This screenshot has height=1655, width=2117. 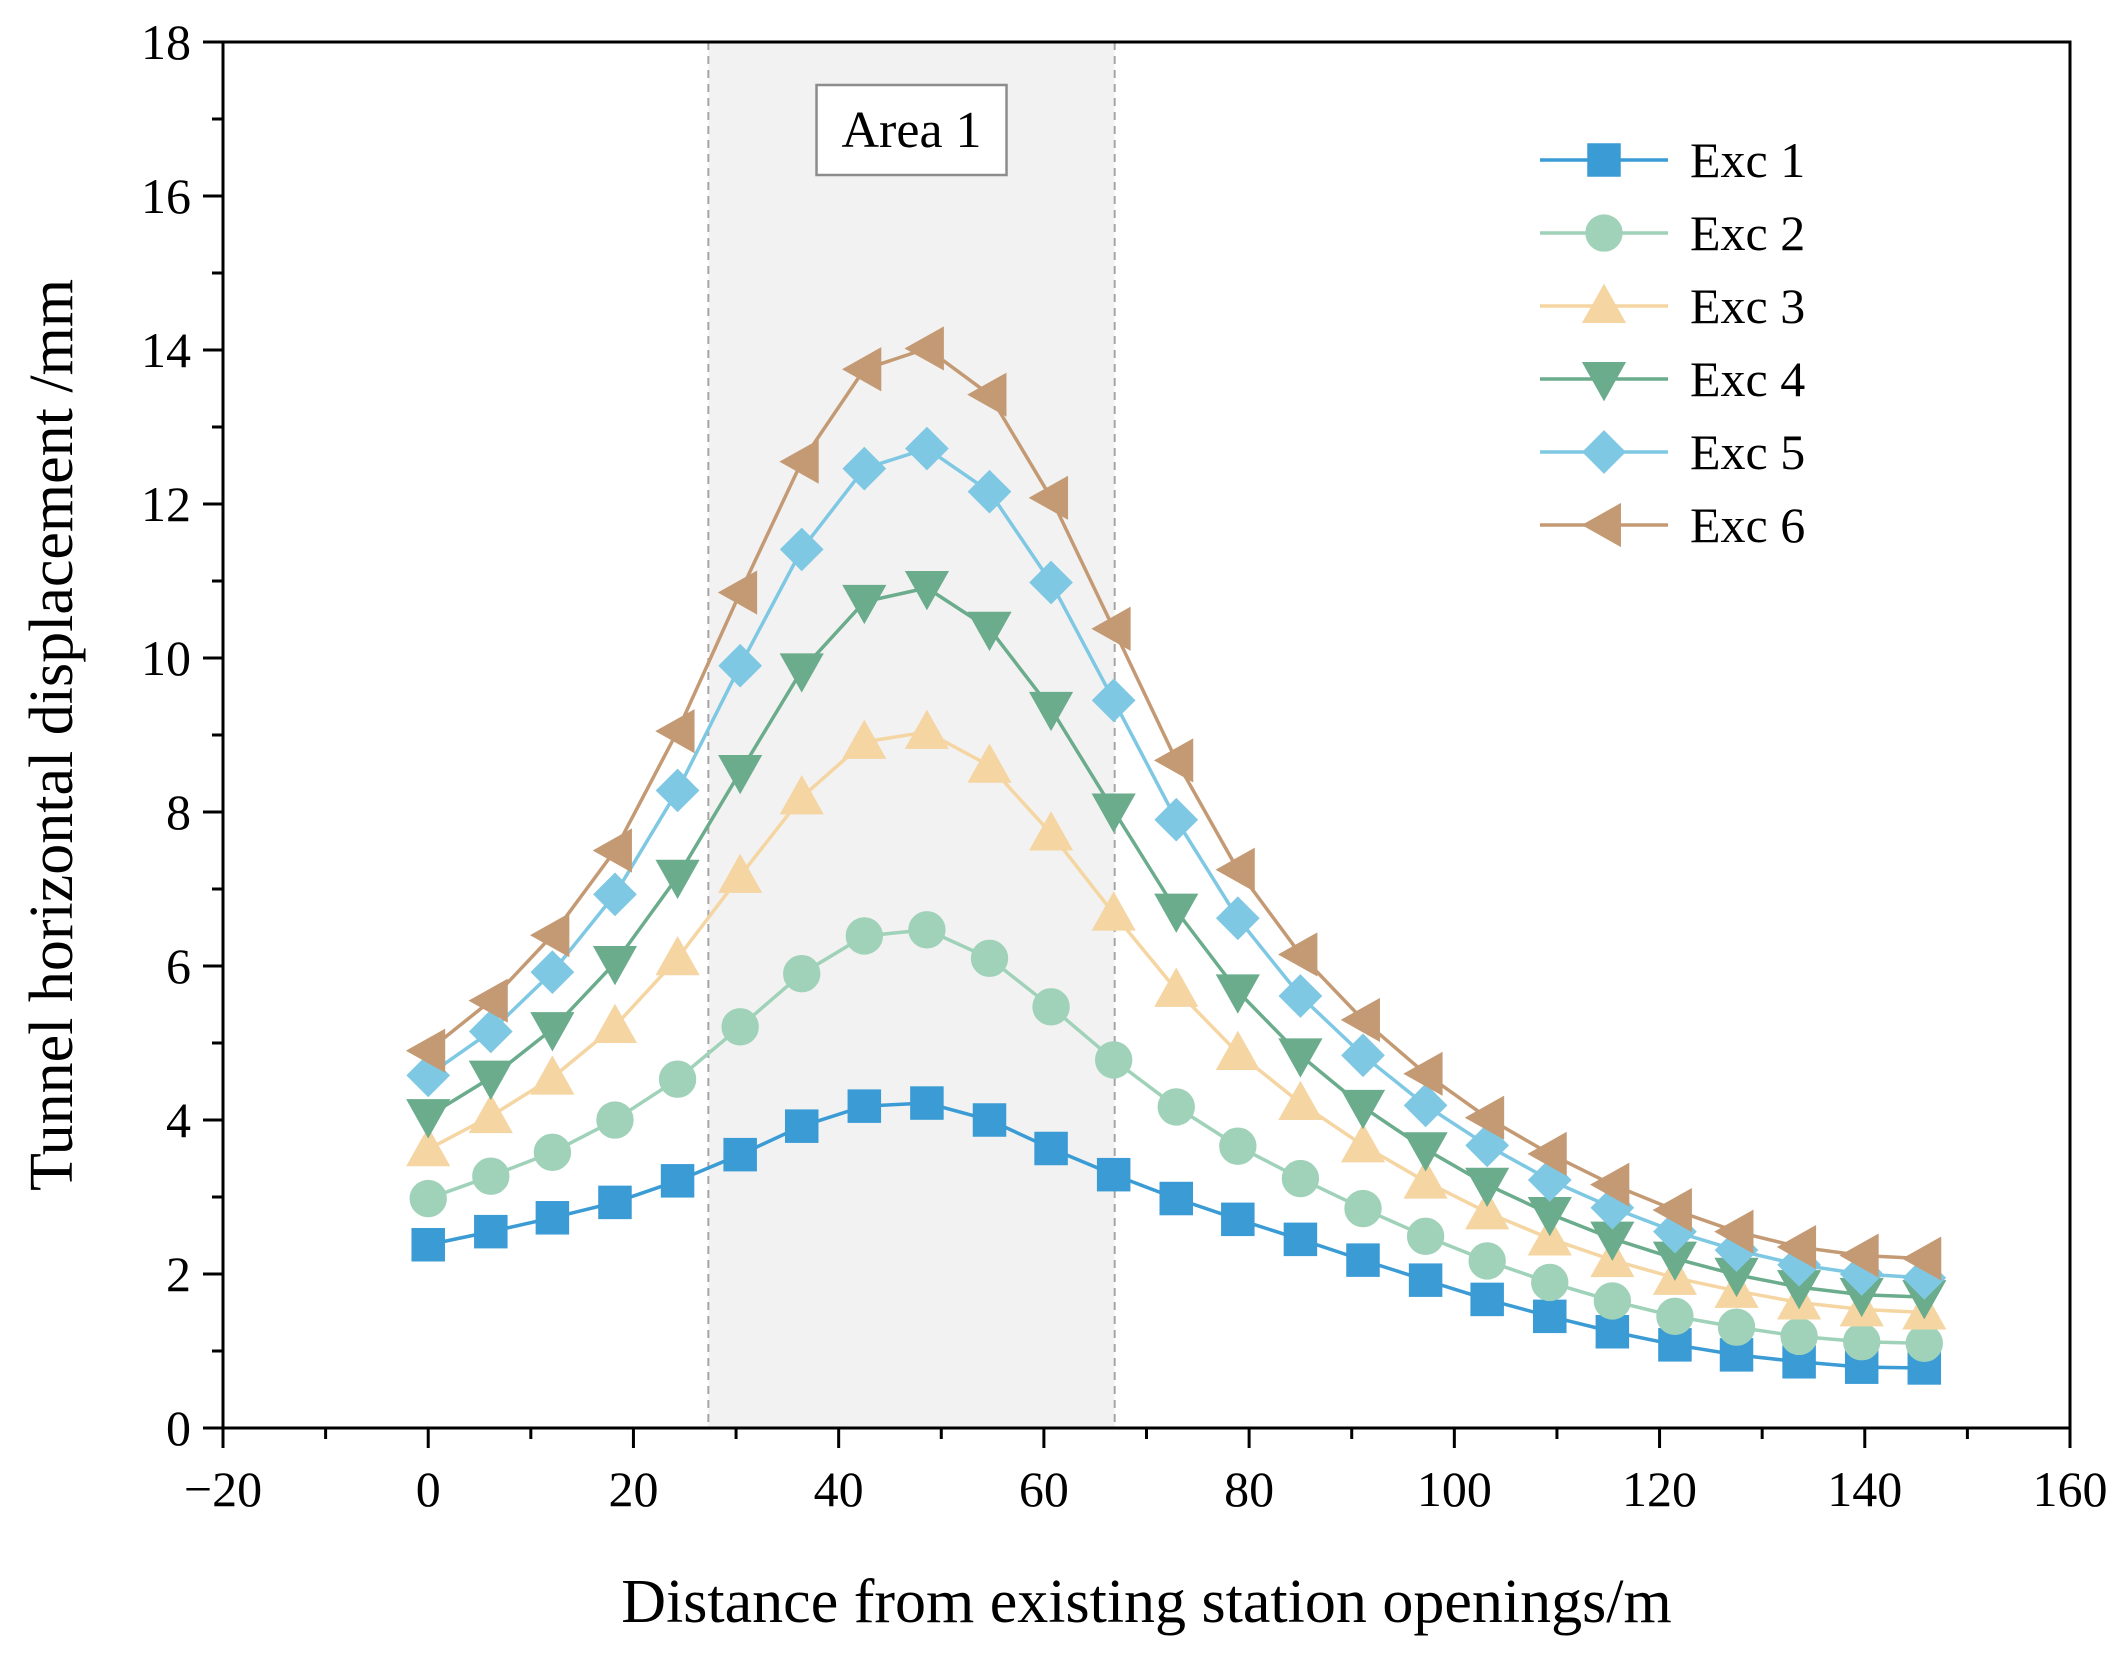 I want to click on x-tick-label: −20, so click(x=223, y=1489).